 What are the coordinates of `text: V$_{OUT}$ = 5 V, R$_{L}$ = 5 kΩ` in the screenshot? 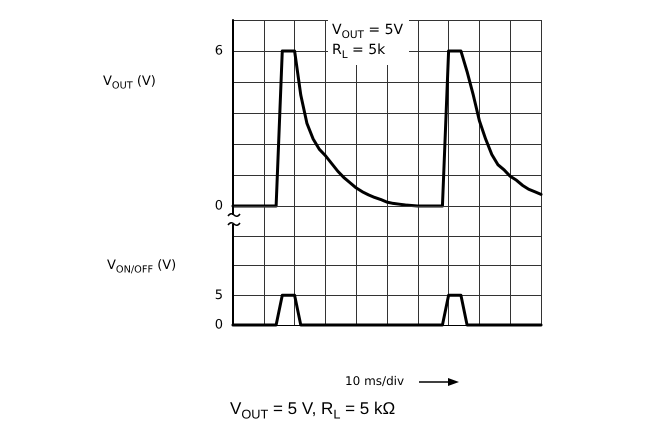 It's located at (313, 410).